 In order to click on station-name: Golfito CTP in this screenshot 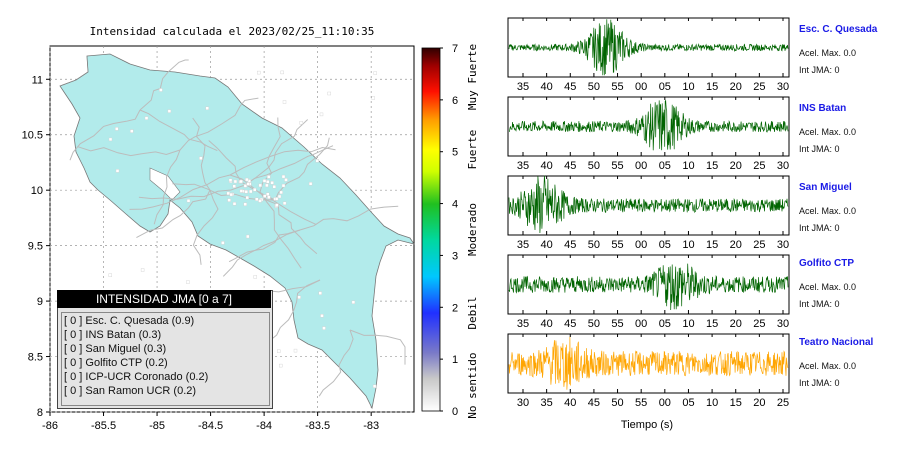, I will do `click(826, 263)`.